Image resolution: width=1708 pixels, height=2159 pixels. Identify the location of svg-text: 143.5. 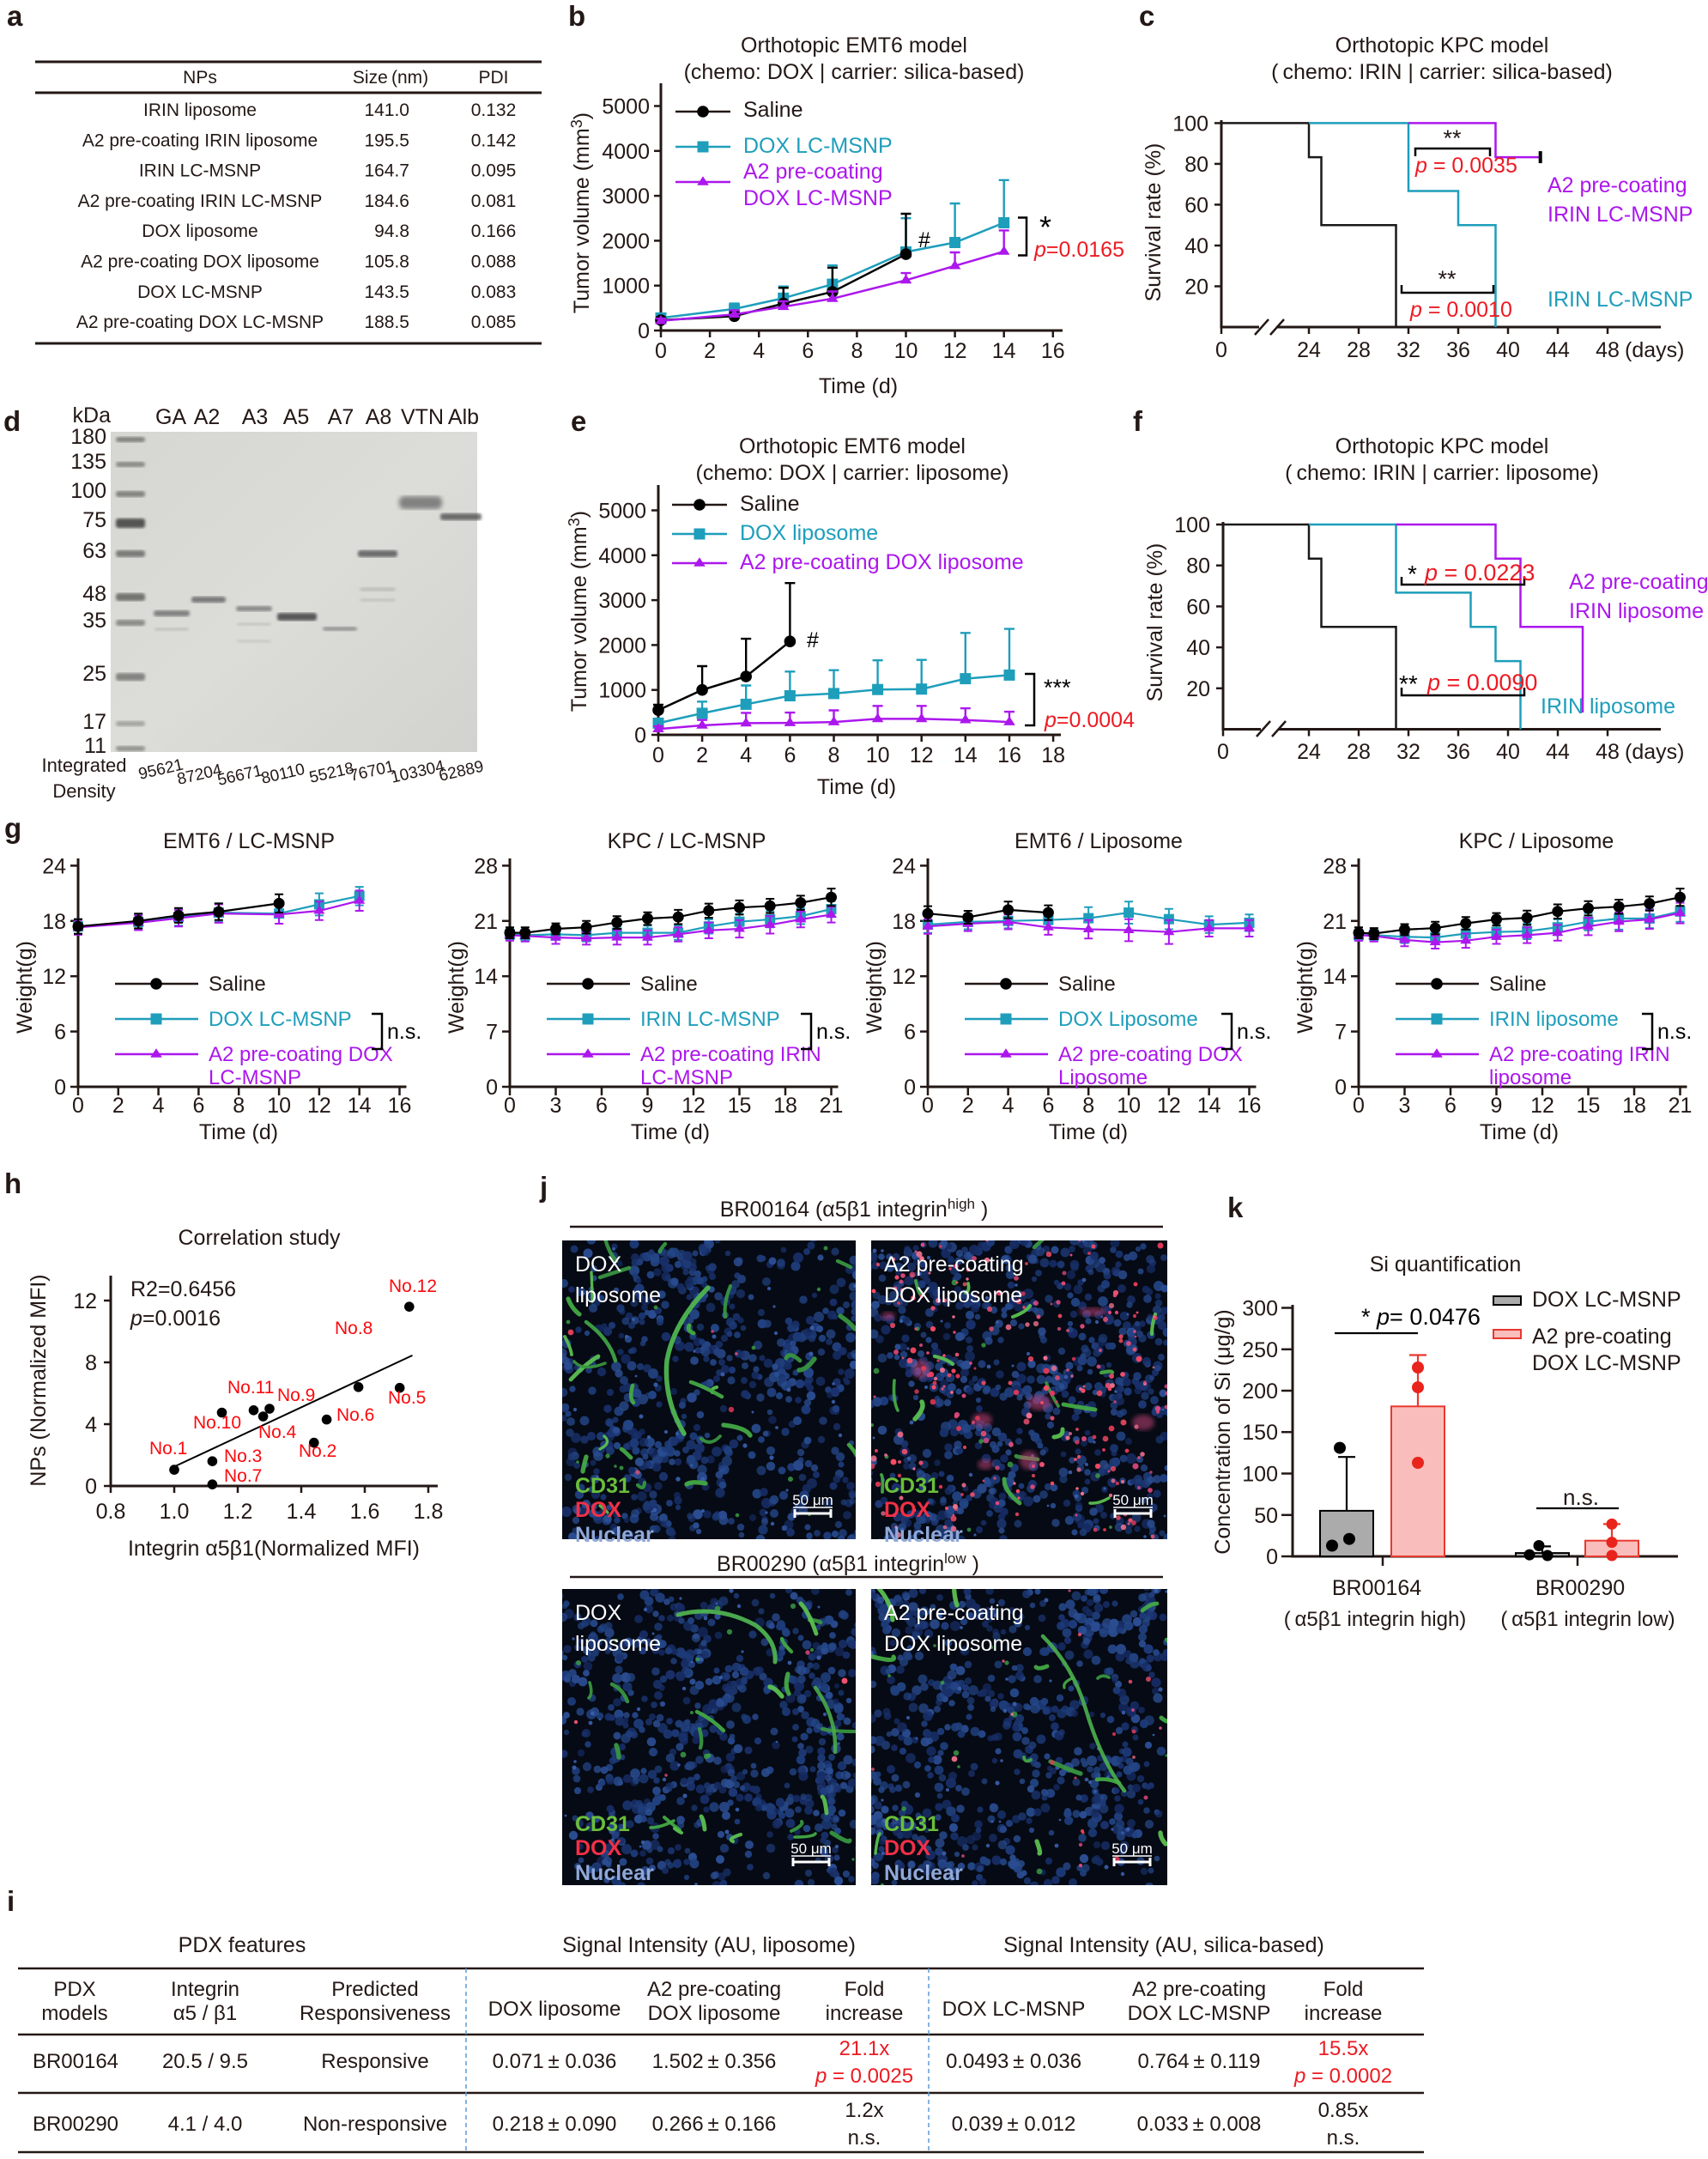
(387, 292).